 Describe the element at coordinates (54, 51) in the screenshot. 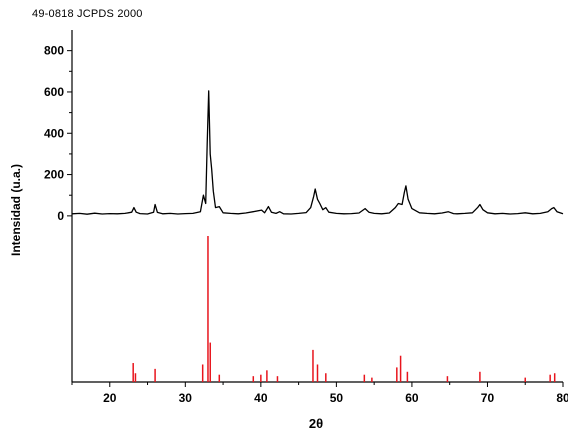

I see `y-tick-label: 800` at that location.